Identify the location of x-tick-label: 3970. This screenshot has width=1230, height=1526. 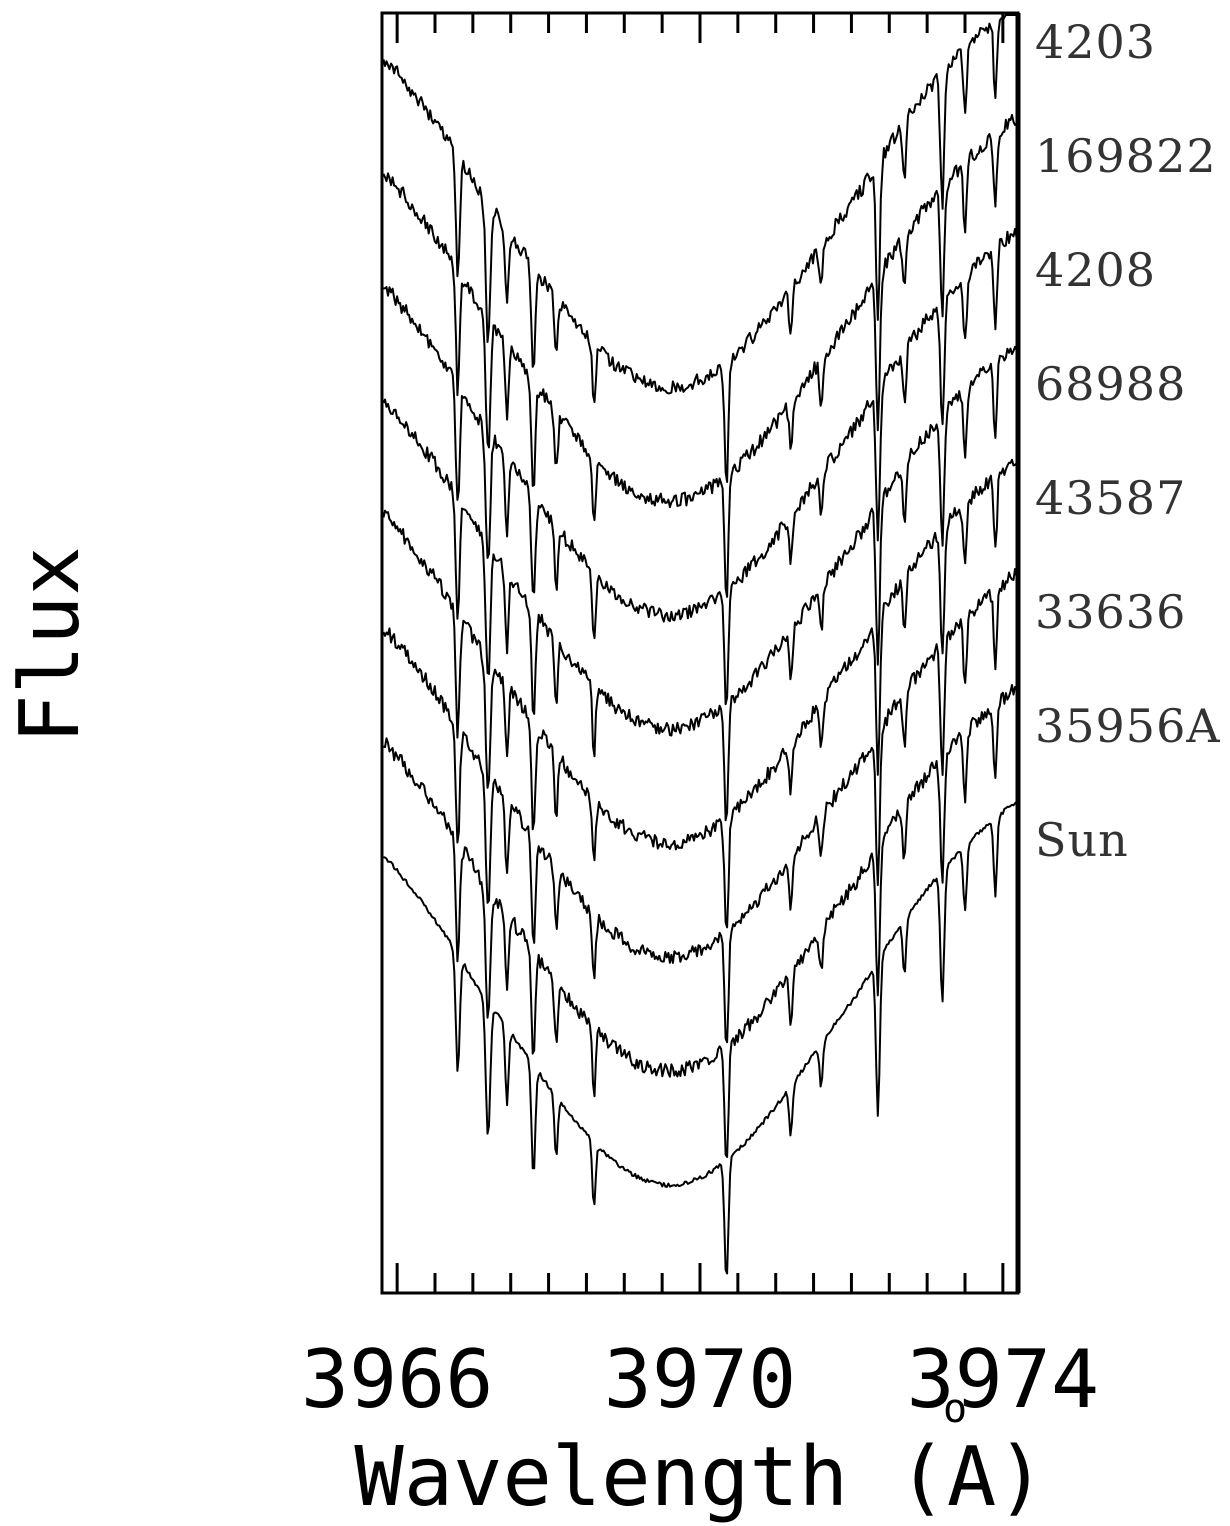
(700, 1379).